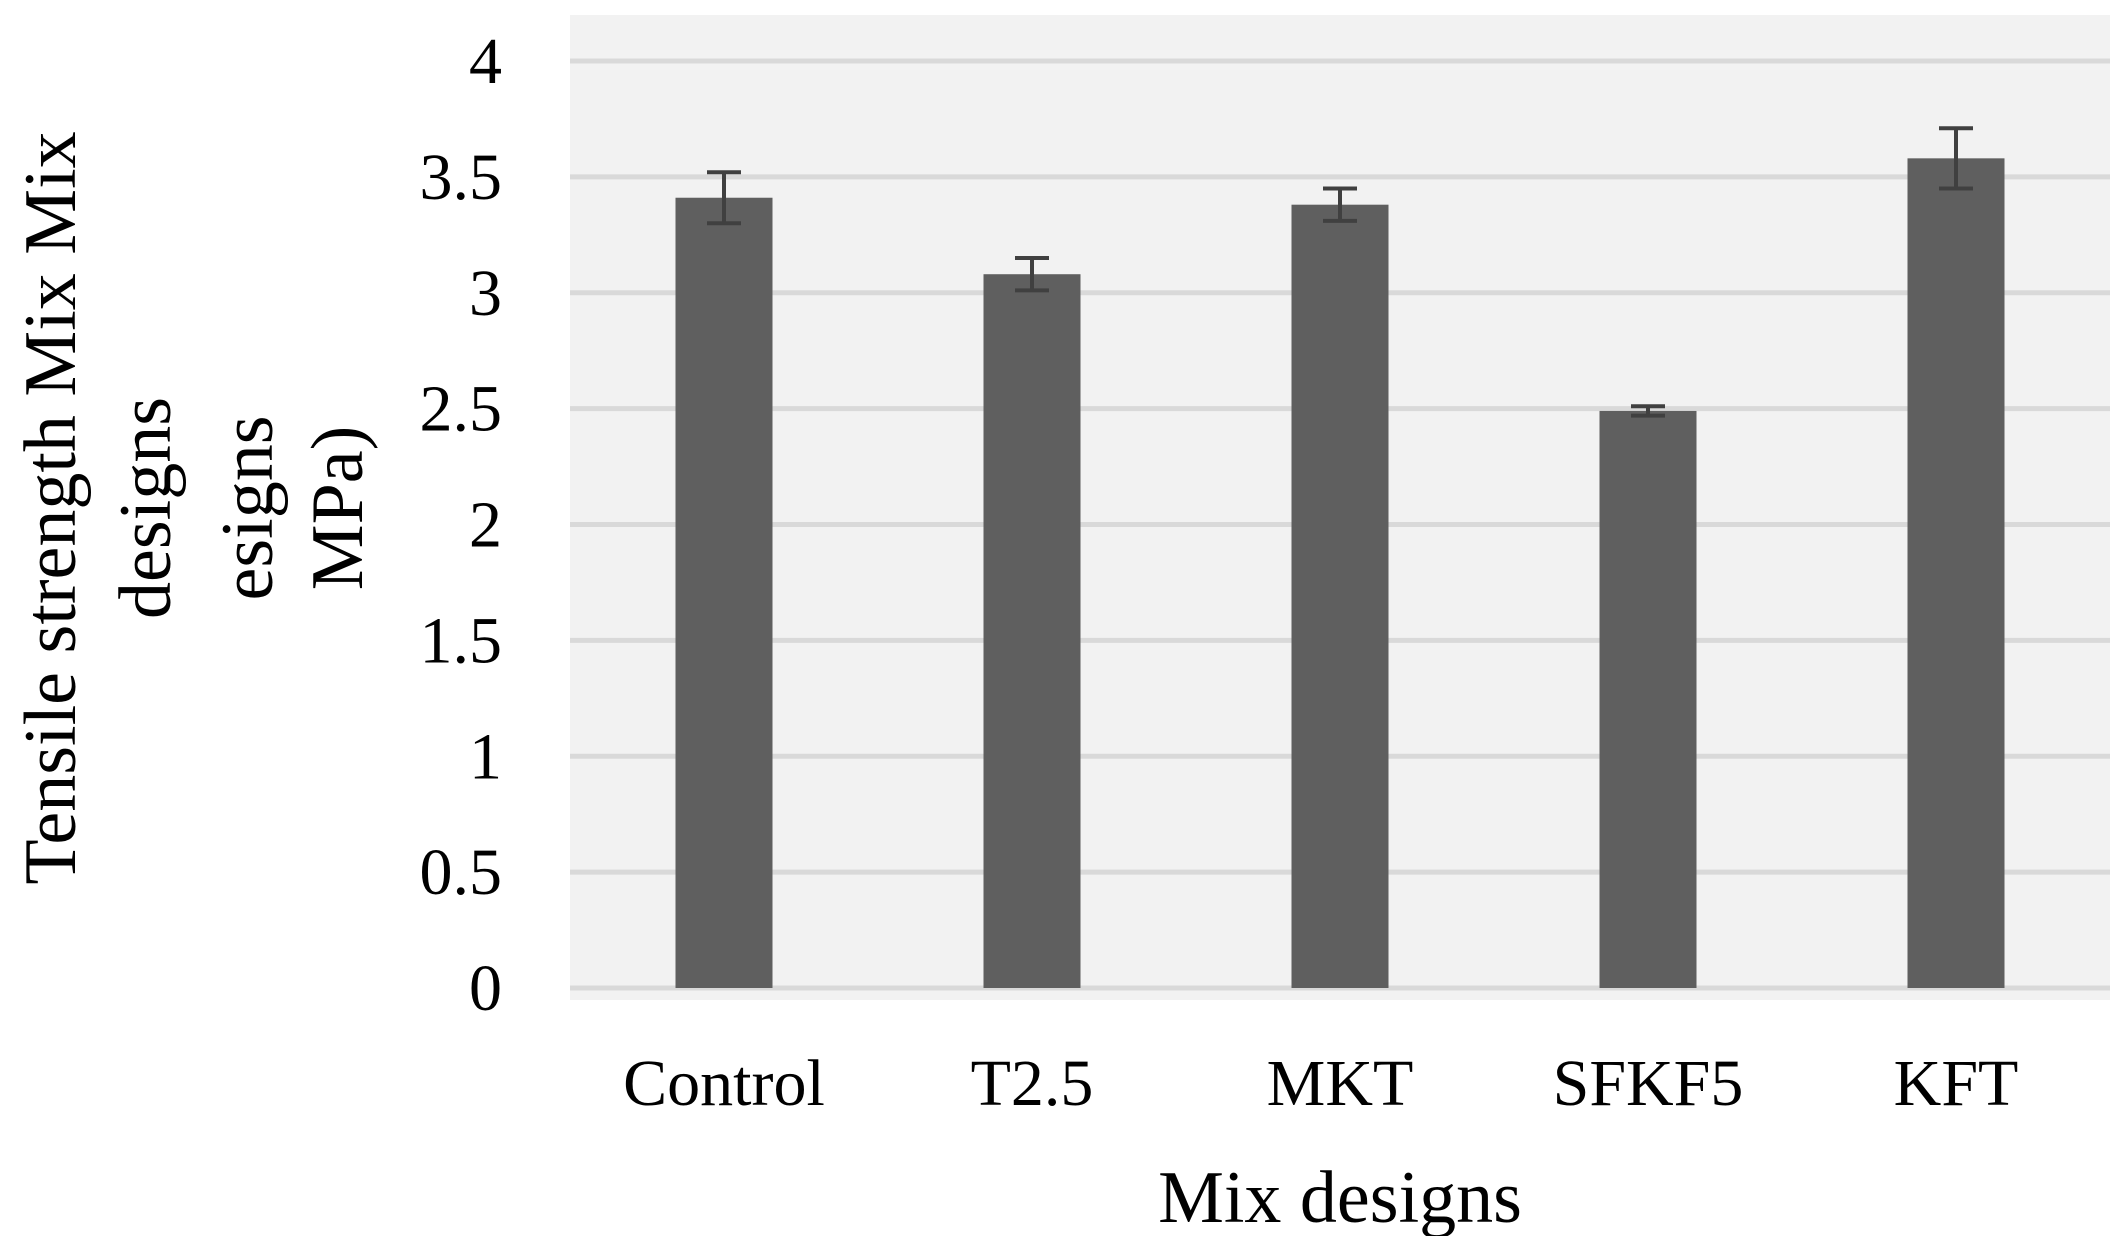 This screenshot has width=2114, height=1236. Describe the element at coordinates (485, 293) in the screenshot. I see `y-tick-label: 3` at that location.